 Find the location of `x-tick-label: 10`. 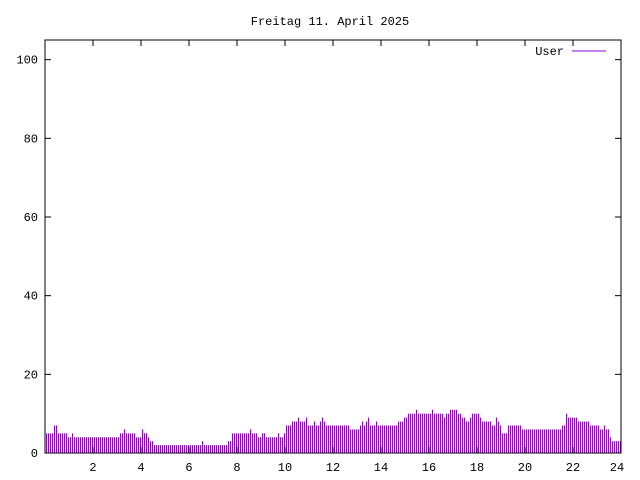

x-tick-label: 10 is located at coordinates (285, 468).